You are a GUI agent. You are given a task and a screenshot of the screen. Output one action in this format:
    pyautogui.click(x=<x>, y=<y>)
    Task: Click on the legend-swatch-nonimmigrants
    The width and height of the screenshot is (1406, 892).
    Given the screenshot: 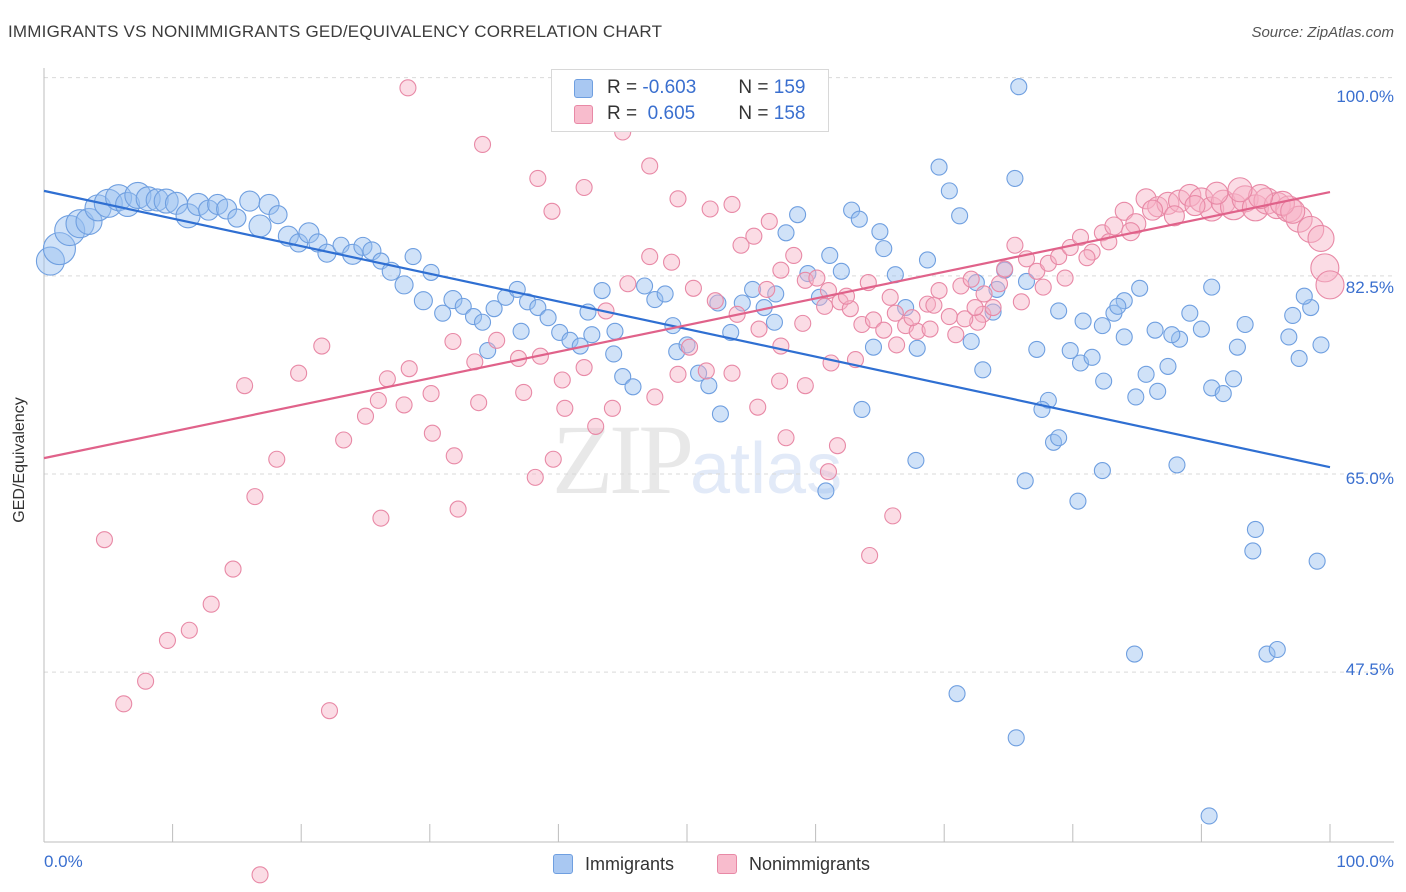 What is the action you would take?
    pyautogui.click(x=583, y=114)
    